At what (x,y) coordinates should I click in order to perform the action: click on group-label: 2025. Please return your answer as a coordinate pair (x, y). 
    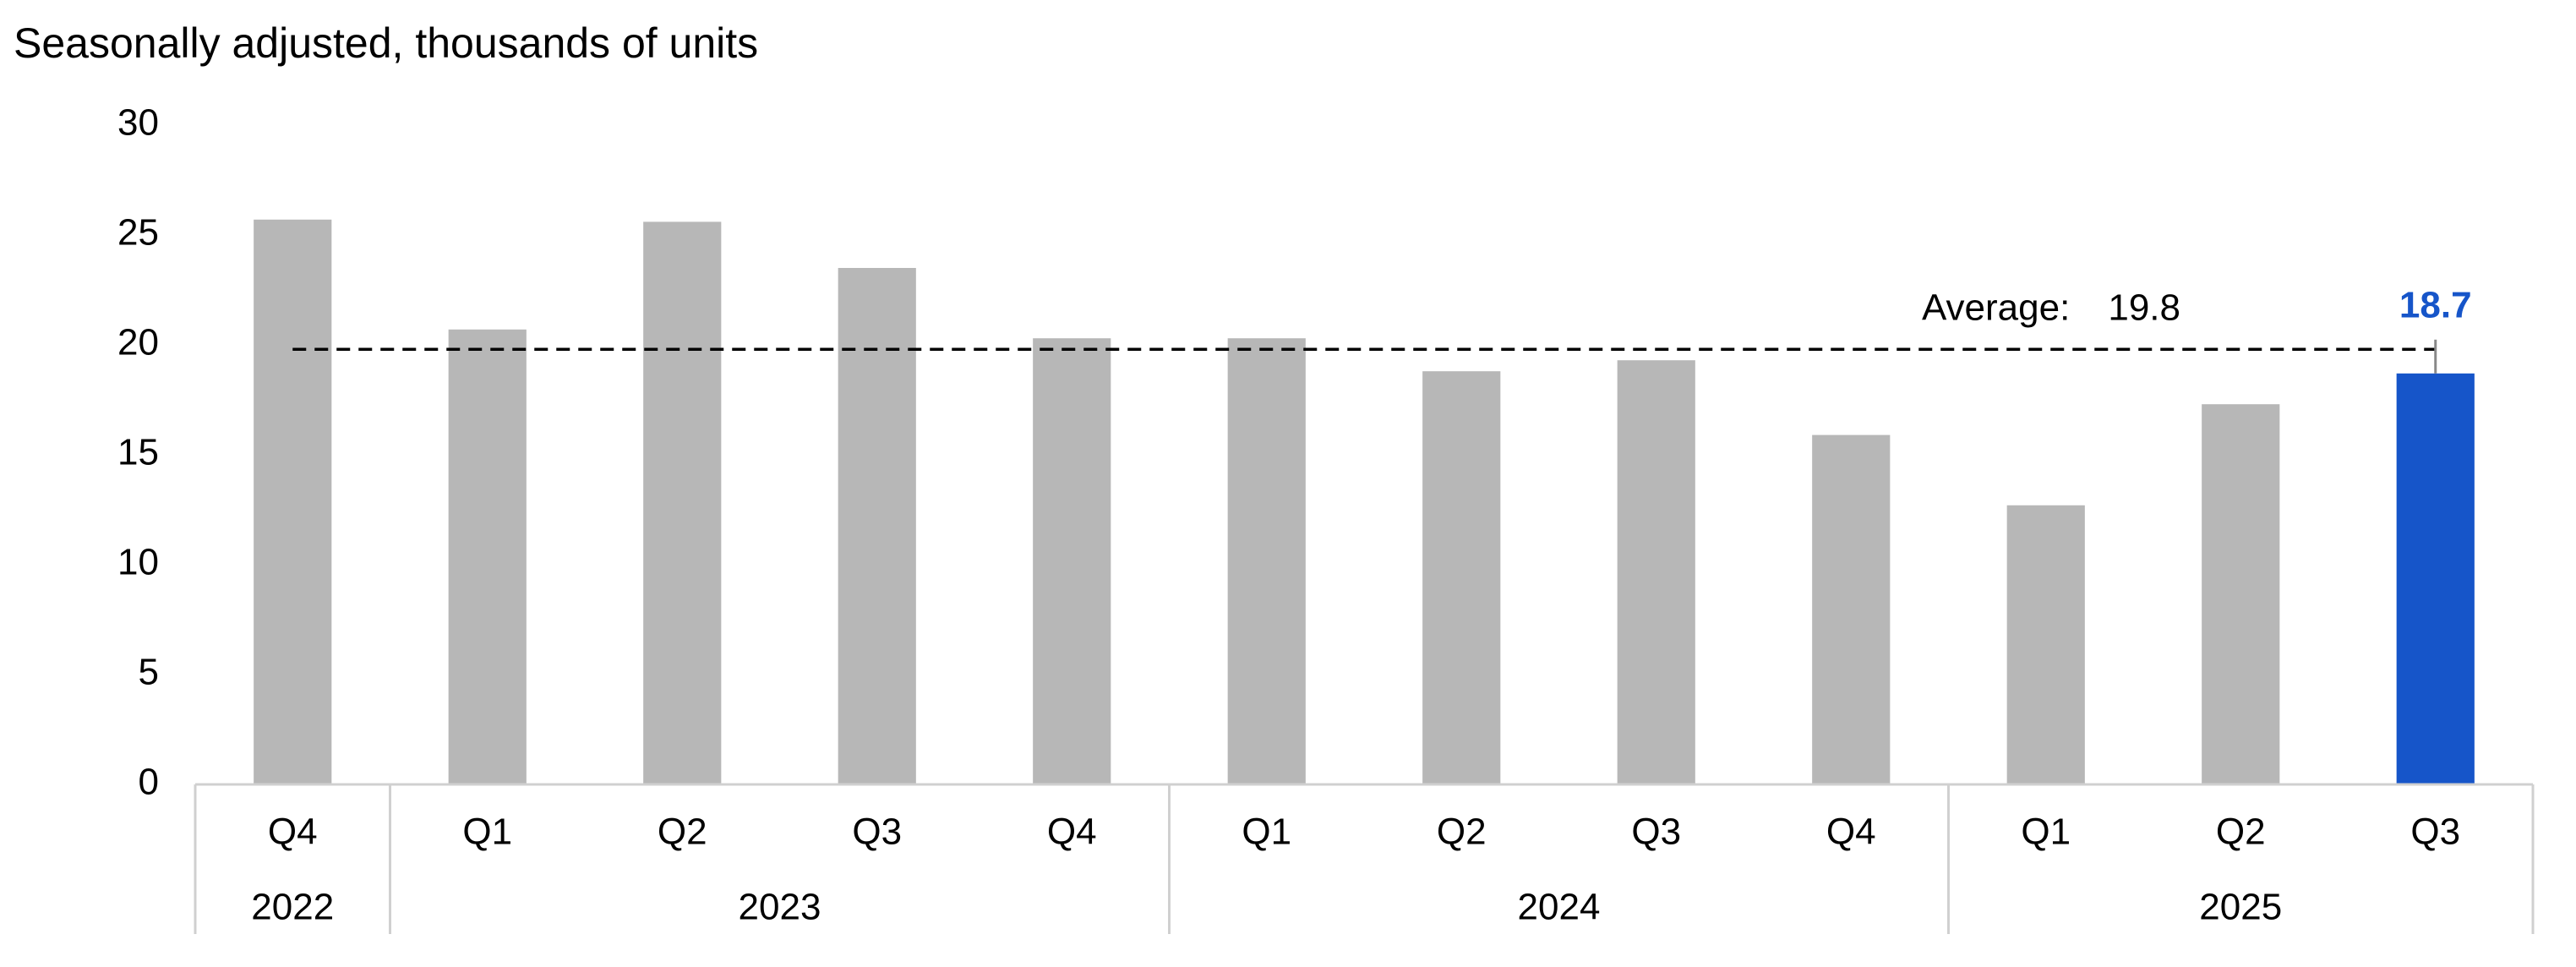
    Looking at the image, I should click on (2240, 907).